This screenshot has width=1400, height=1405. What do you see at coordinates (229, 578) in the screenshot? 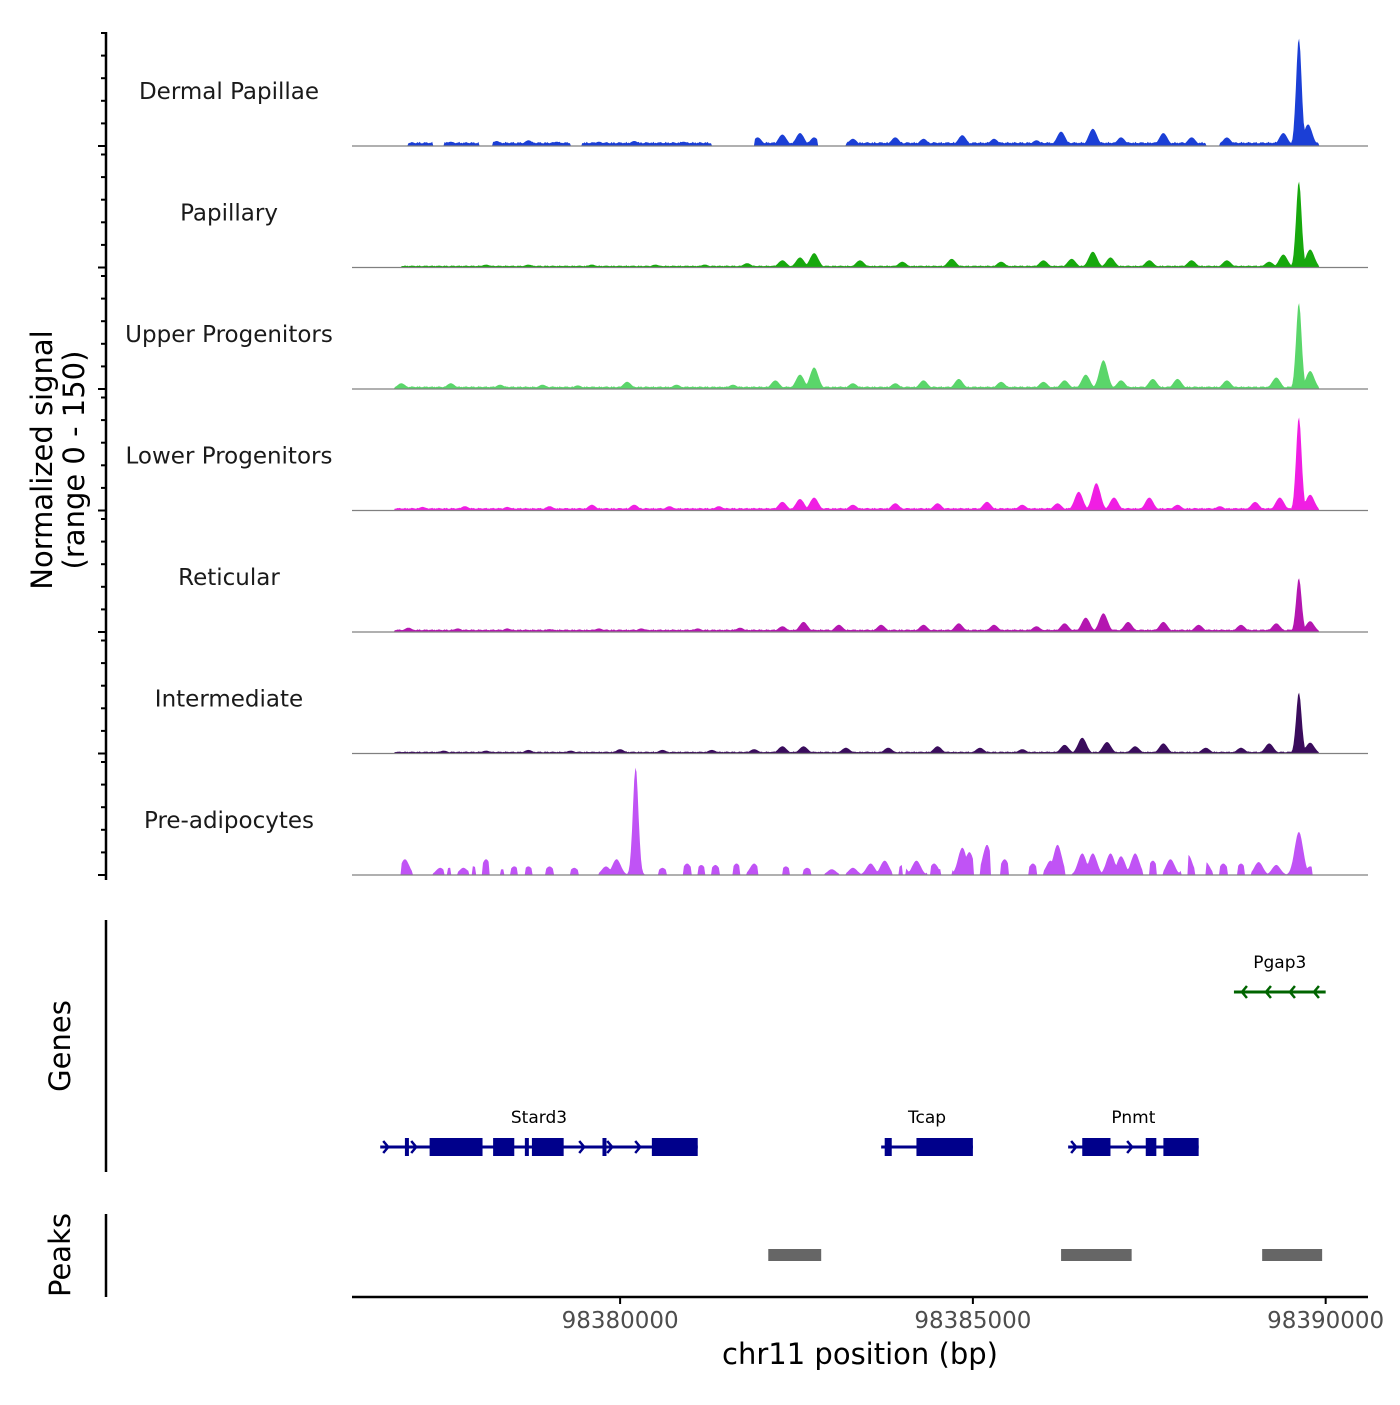
I see `track-label: Reticular` at bounding box center [229, 578].